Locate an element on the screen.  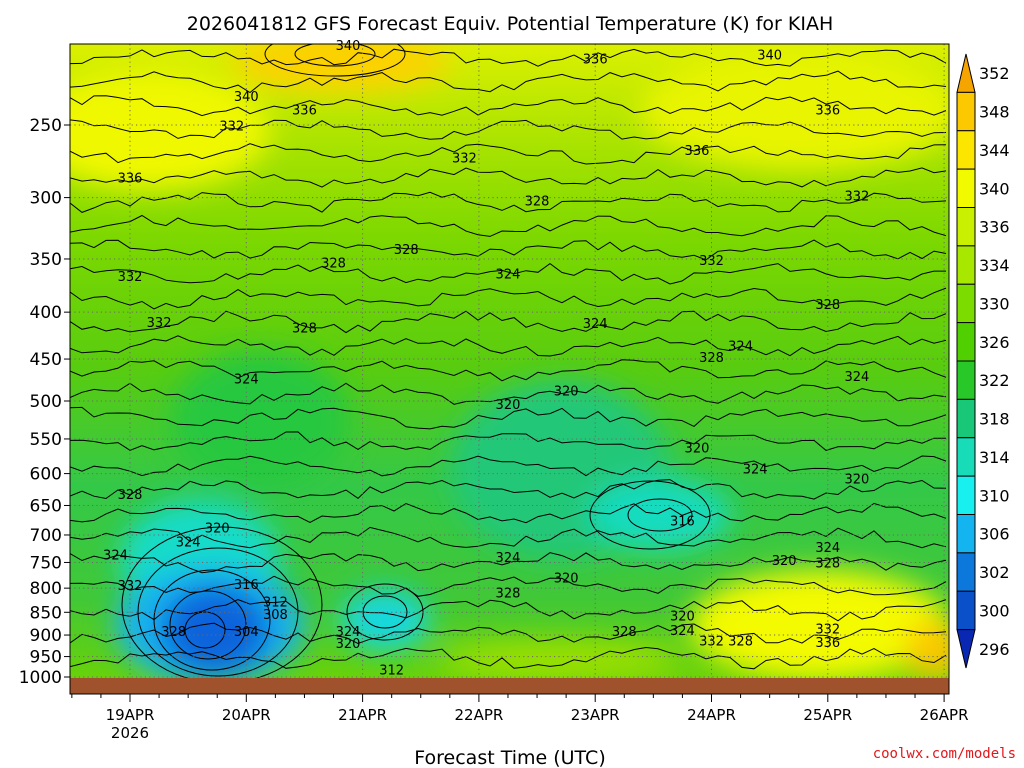
y-tick-label: 450 is located at coordinates (46, 360).